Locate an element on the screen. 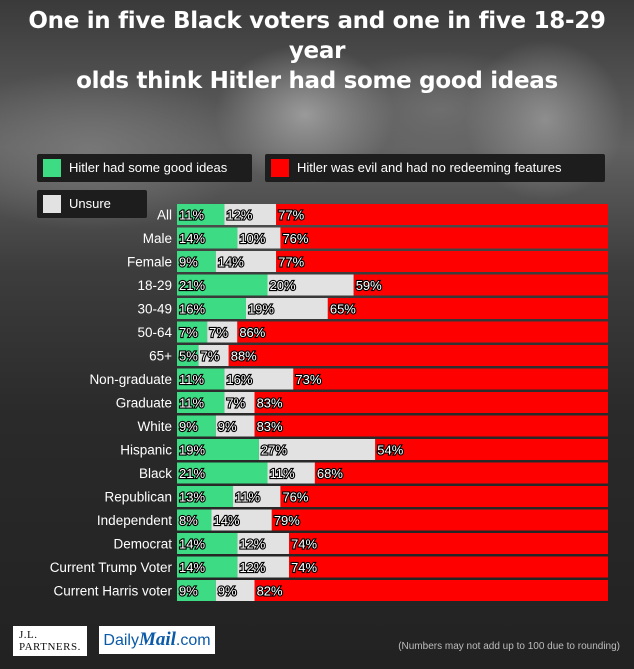 The image size is (634, 669). category-label: All is located at coordinates (164, 215).